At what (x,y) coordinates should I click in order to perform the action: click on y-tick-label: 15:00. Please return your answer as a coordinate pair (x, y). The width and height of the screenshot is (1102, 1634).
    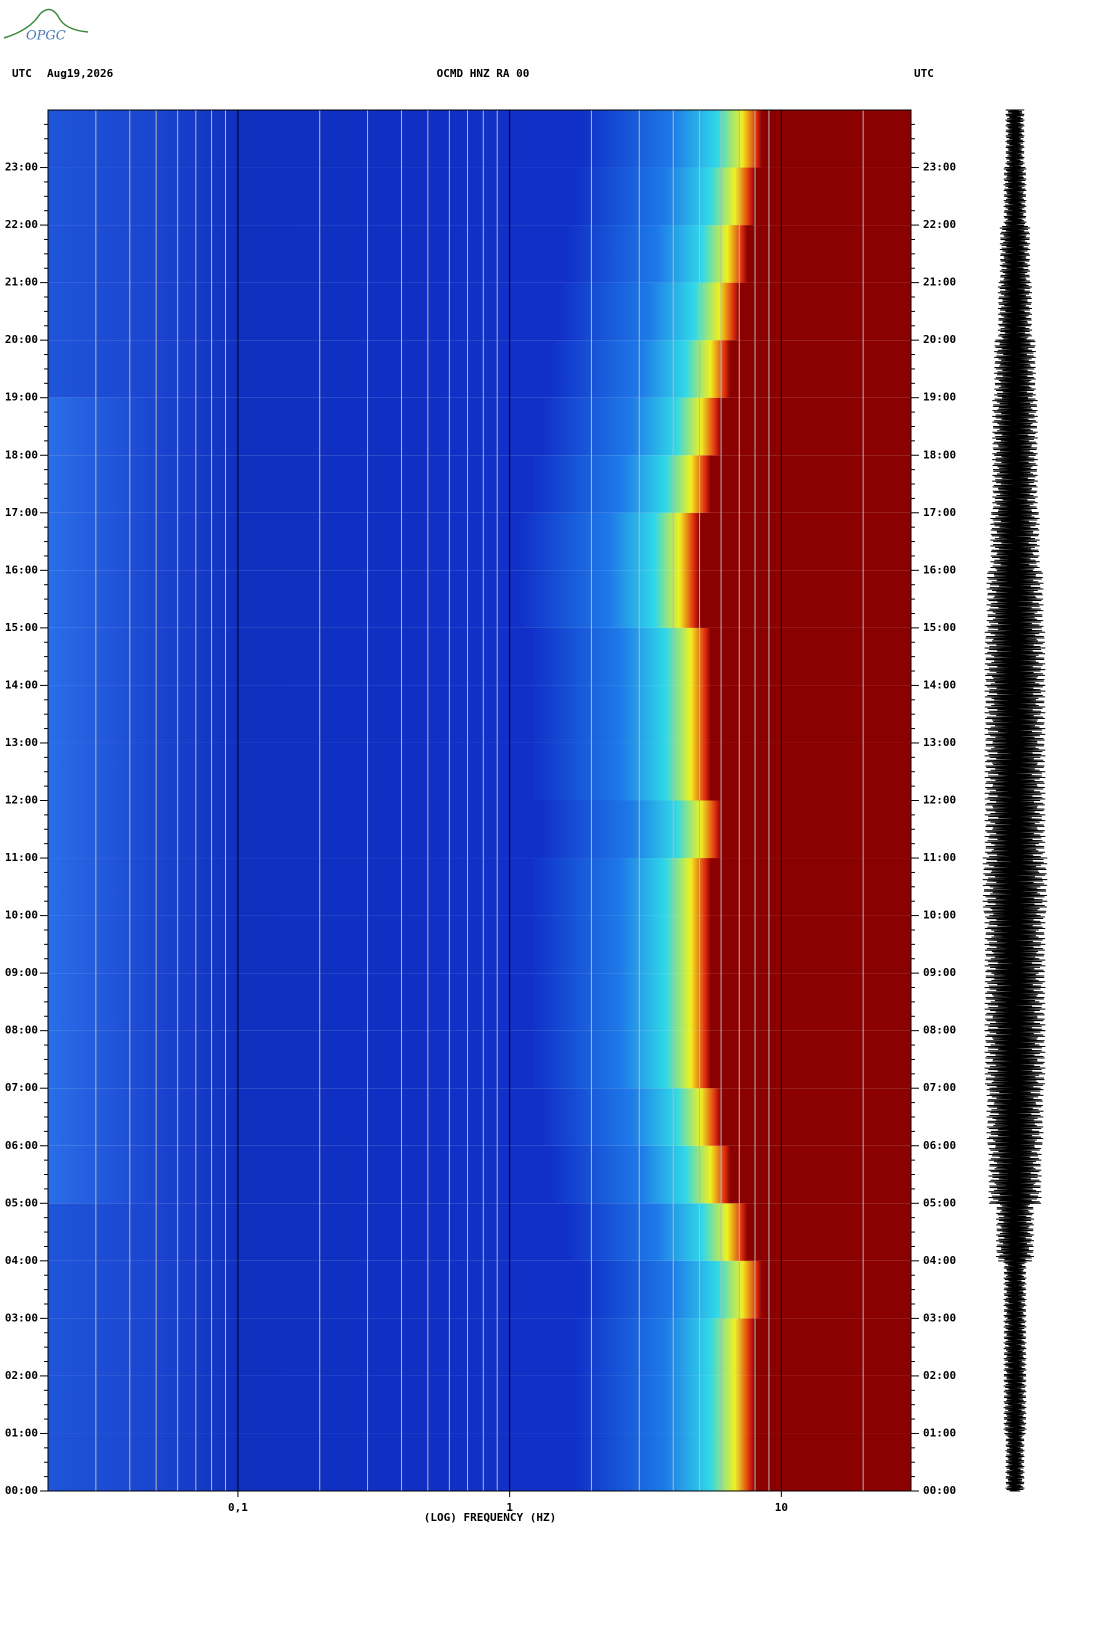
    Looking at the image, I should click on (21, 627).